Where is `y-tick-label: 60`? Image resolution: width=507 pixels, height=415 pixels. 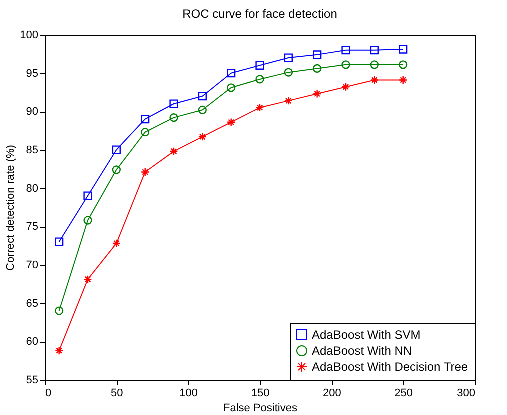
y-tick-label: 60 is located at coordinates (32, 342).